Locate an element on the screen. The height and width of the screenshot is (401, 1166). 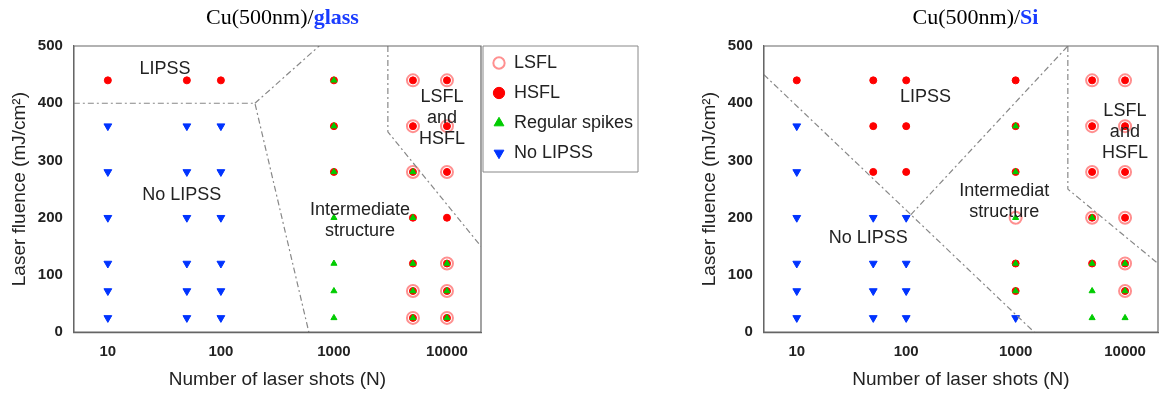
annotation: Intermediat structure is located at coordinates (1004, 201).